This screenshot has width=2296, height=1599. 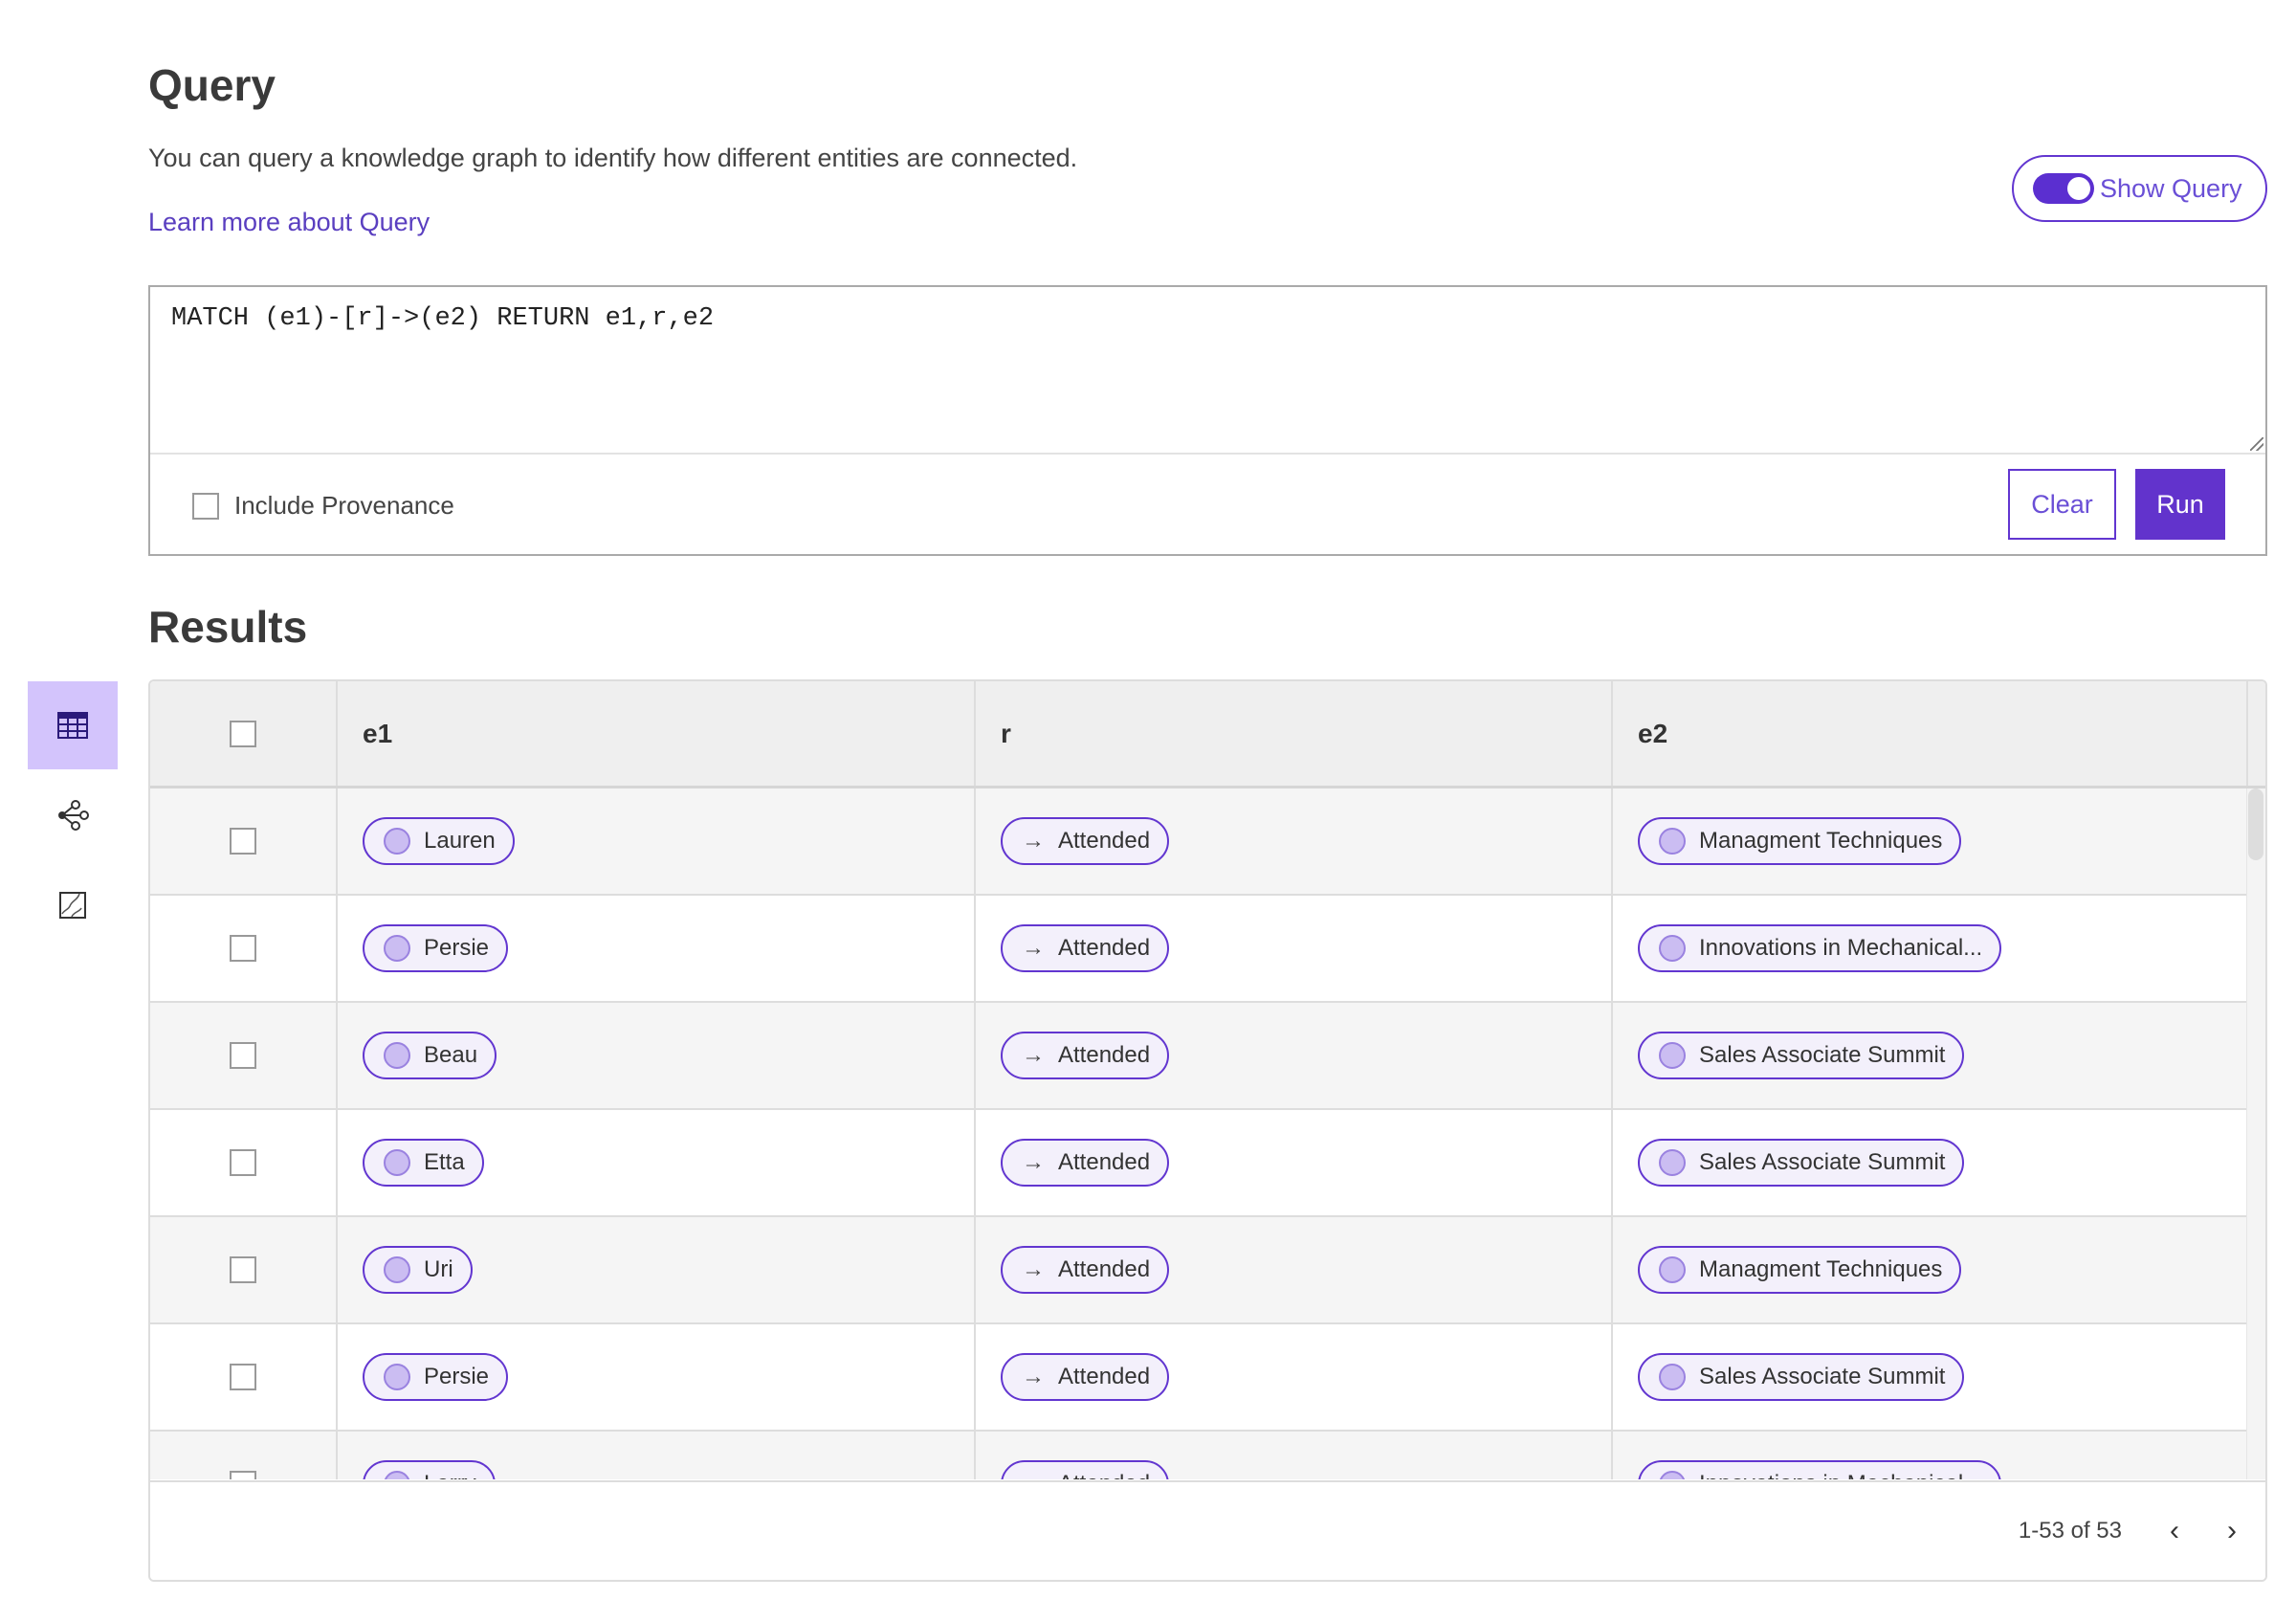 I want to click on clear-button: Clear, so click(x=2062, y=505).